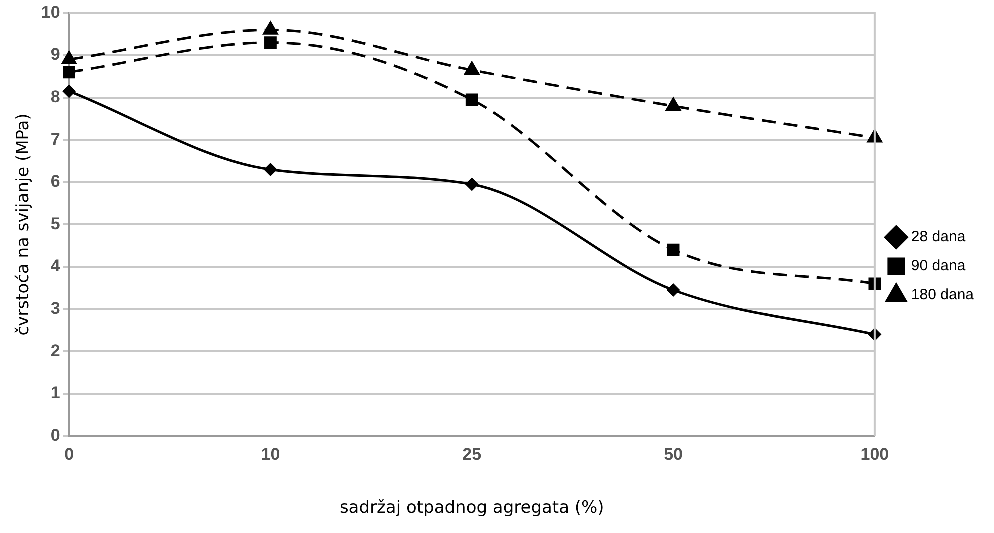 This screenshot has height=533, width=994. I want to click on legend-label: 28 dana, so click(938, 237).